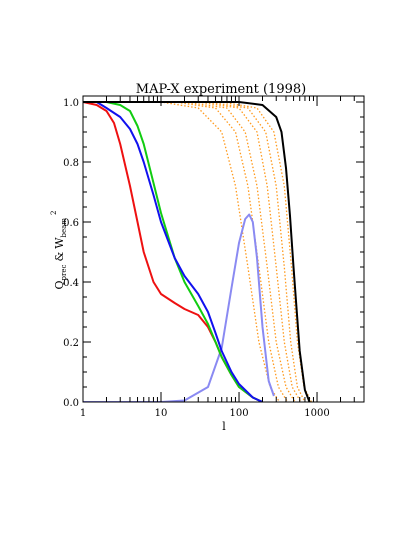  I want to click on x-tick-label-0: 1, so click(83, 413).